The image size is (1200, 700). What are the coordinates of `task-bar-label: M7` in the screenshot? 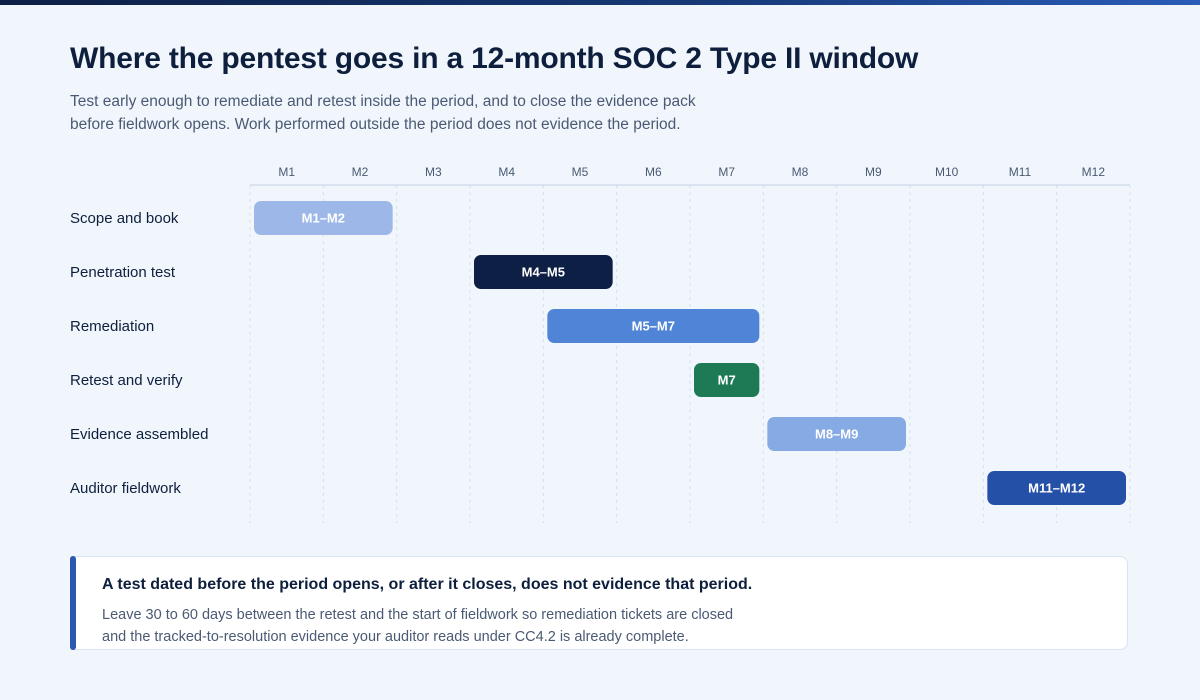 It's located at (727, 380).